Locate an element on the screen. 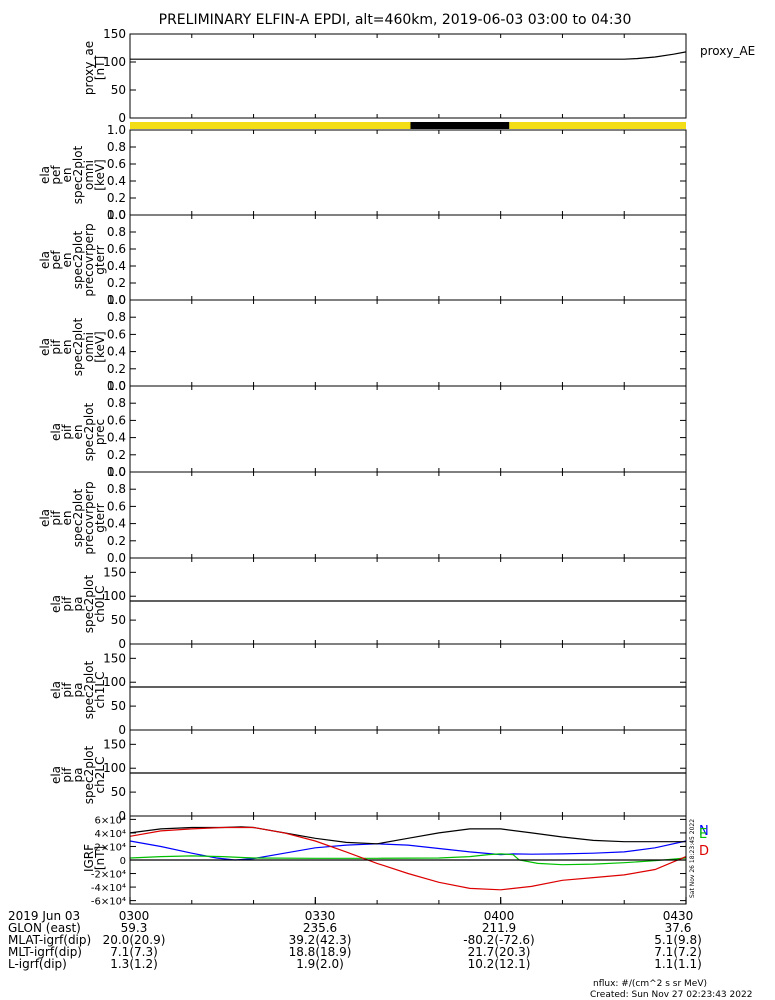  orbit-value: -80.2(-72.6) is located at coordinates (498, 940).